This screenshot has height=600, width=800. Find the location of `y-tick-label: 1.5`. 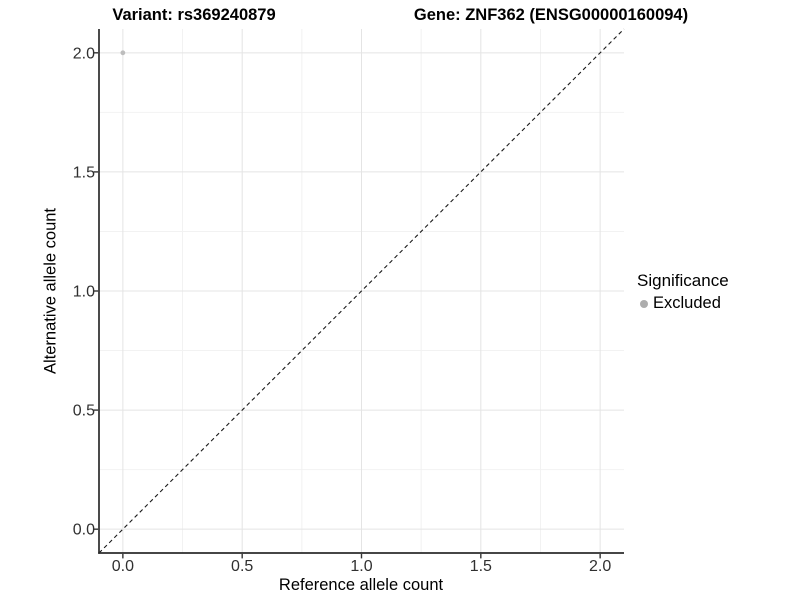

y-tick-label: 1.5 is located at coordinates (84, 172).